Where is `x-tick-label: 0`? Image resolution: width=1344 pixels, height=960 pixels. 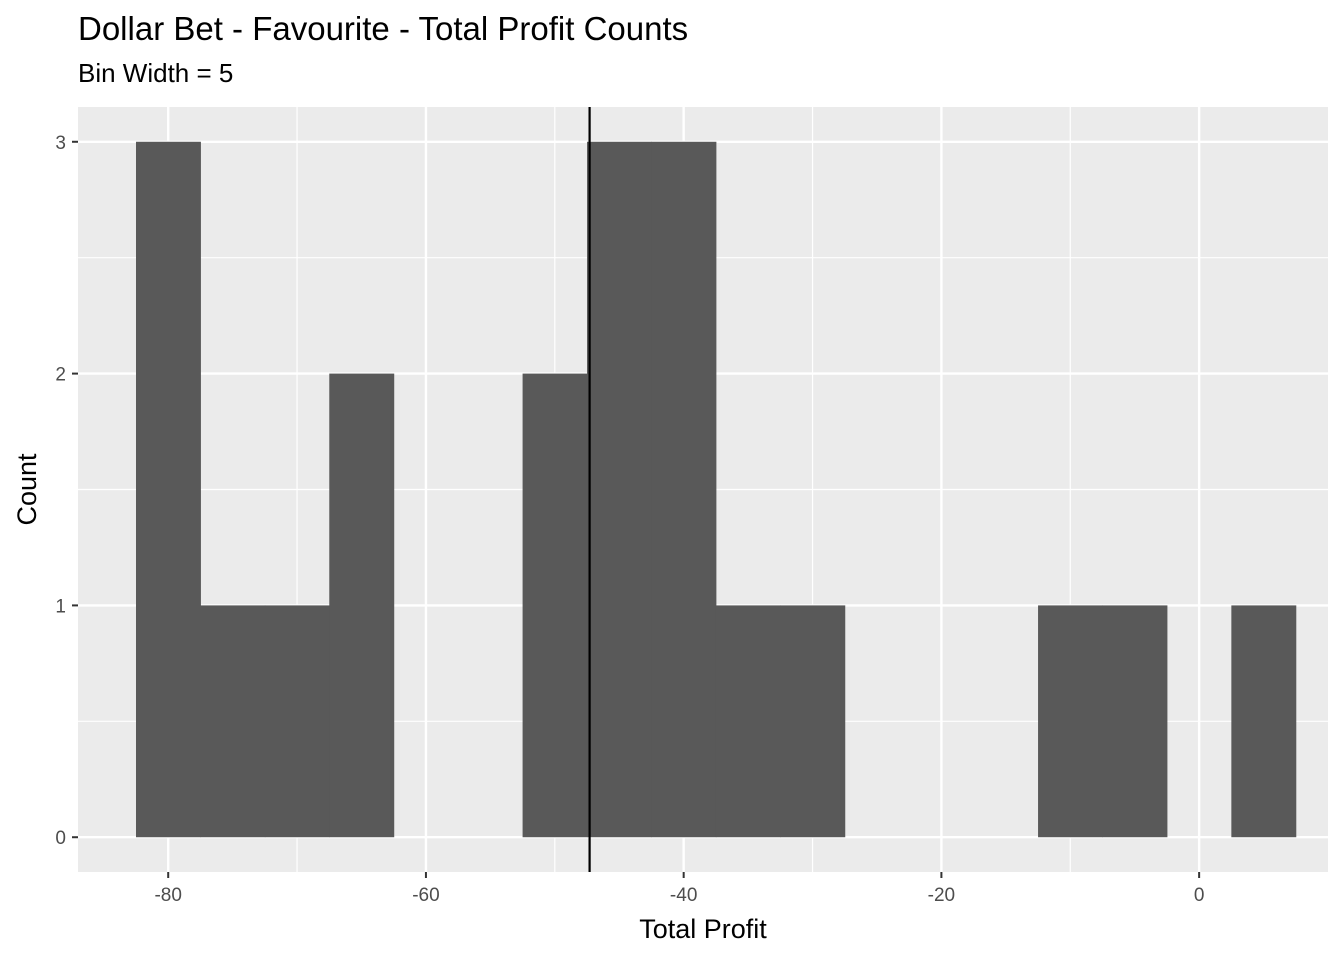
x-tick-label: 0 is located at coordinates (1199, 895).